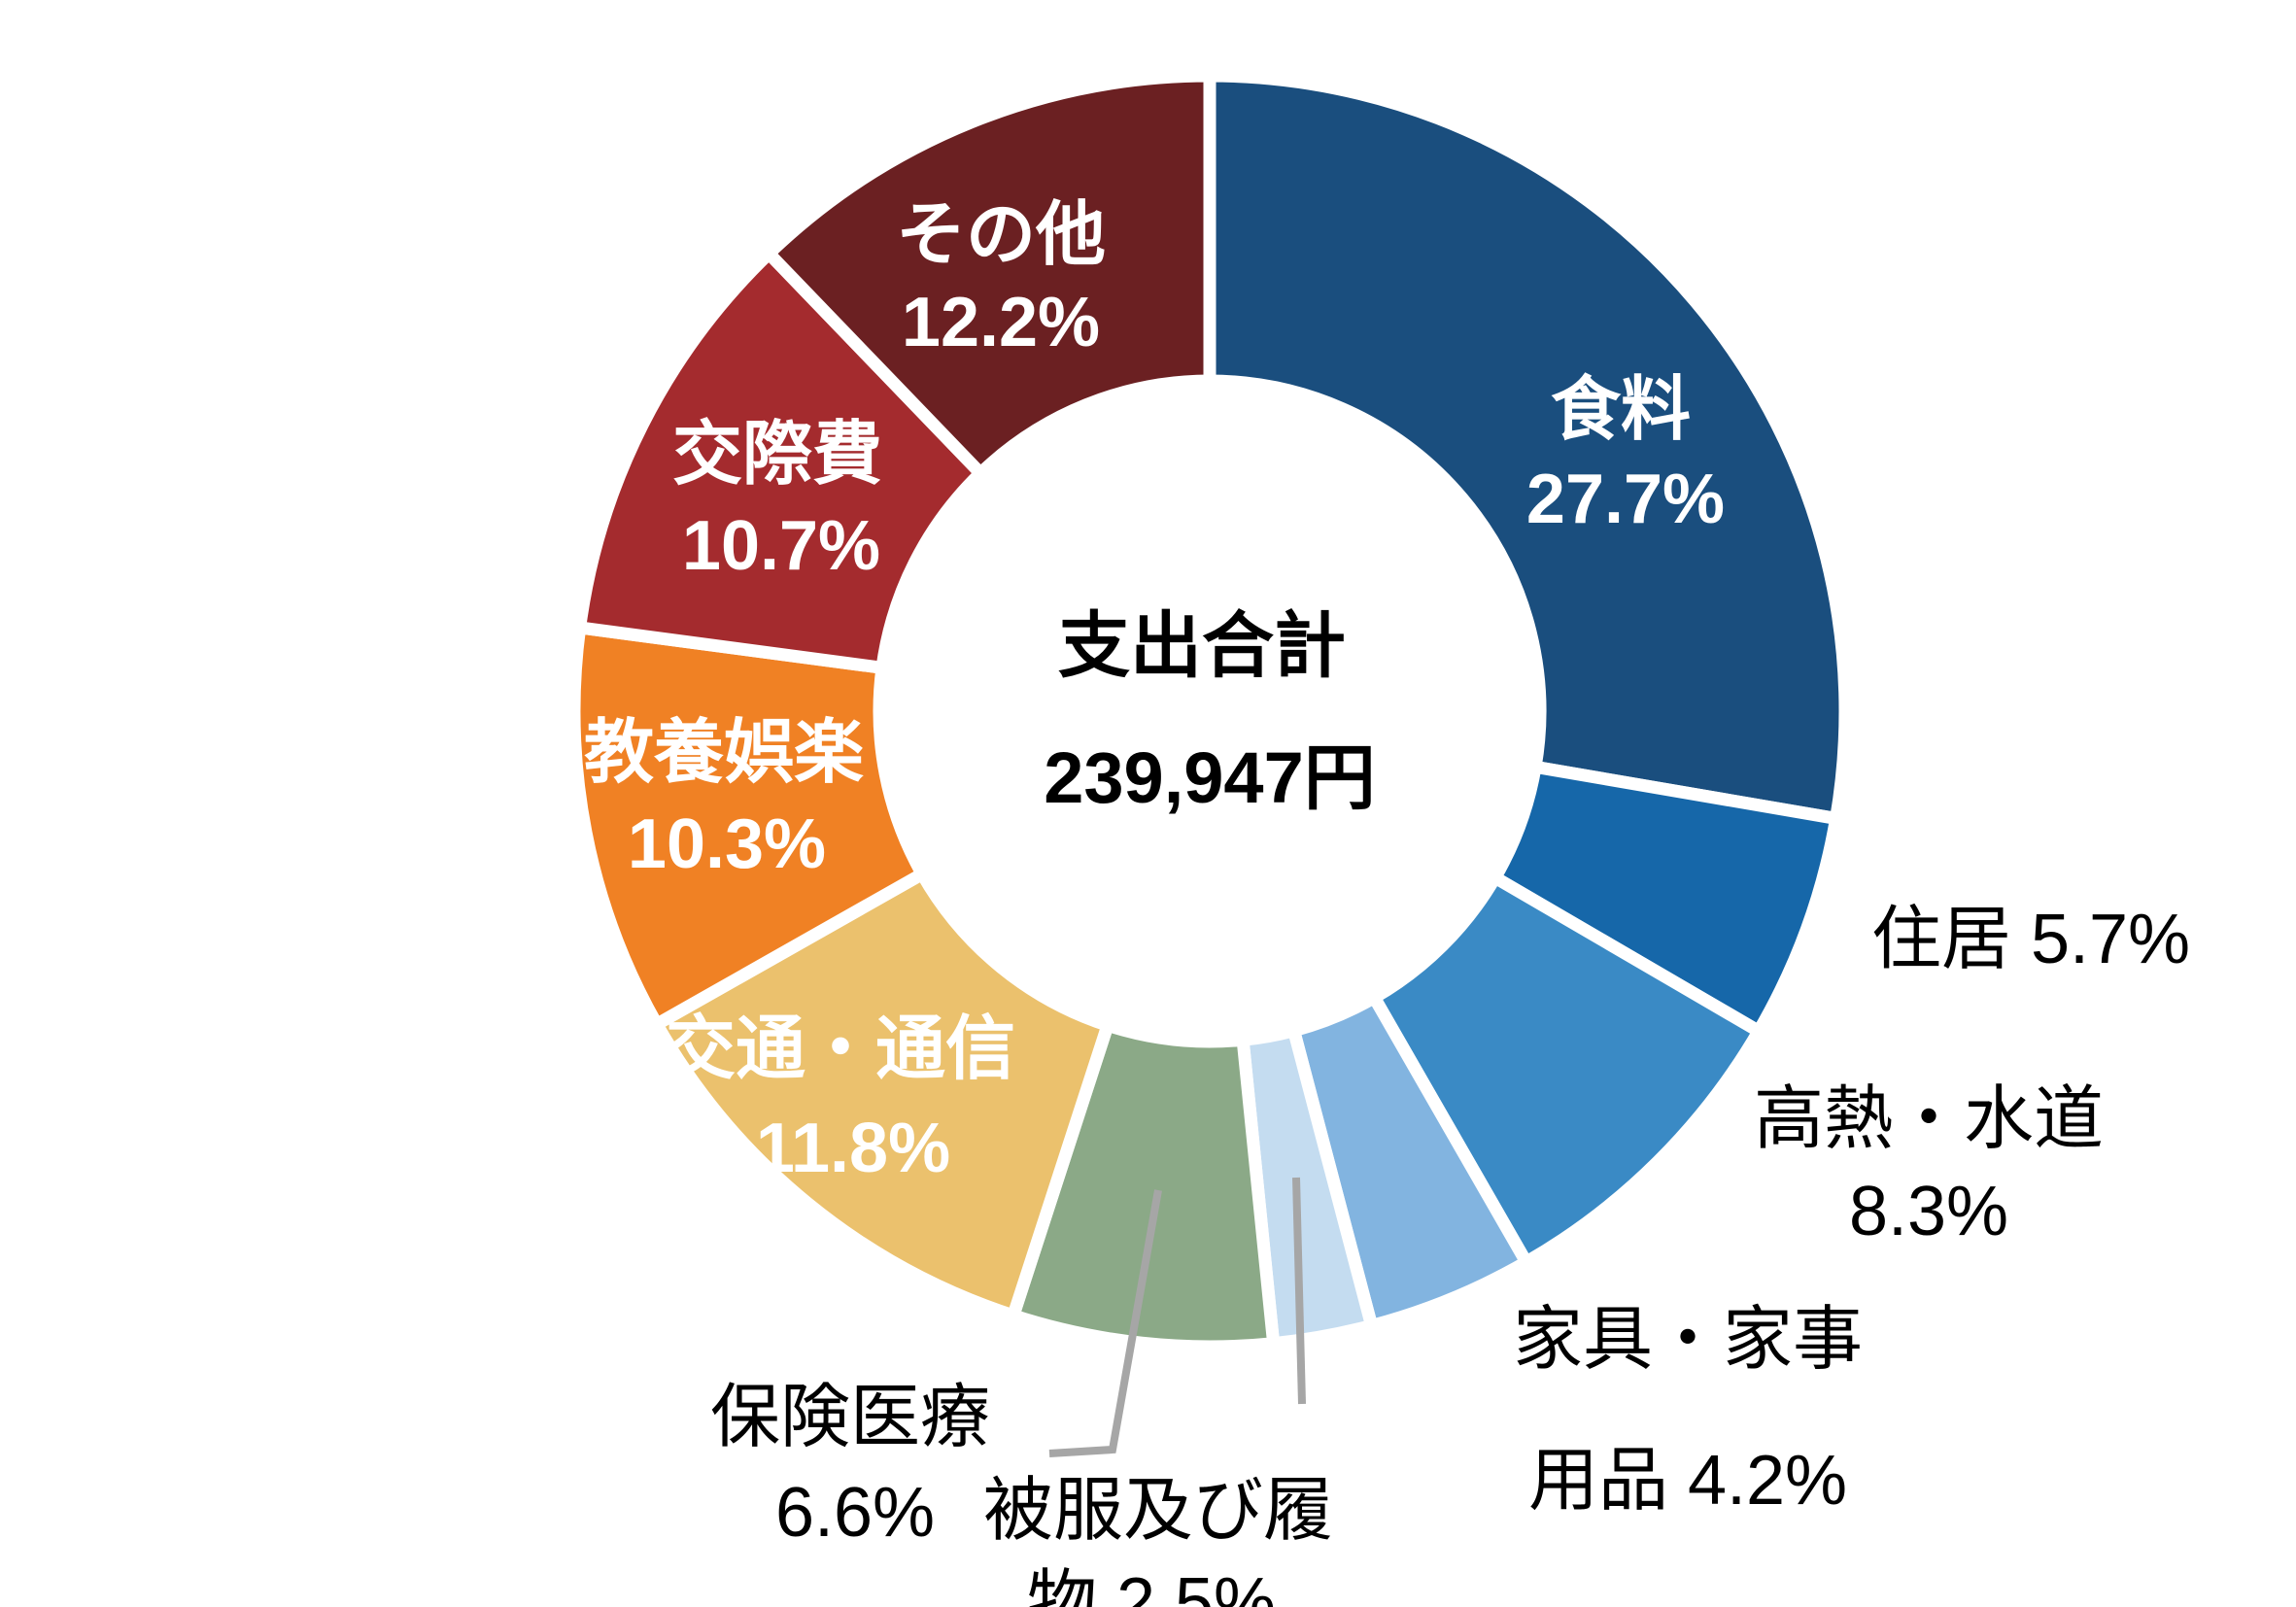  Describe the element at coordinates (1527, 447) in the screenshot. I see `slice-food` at that location.